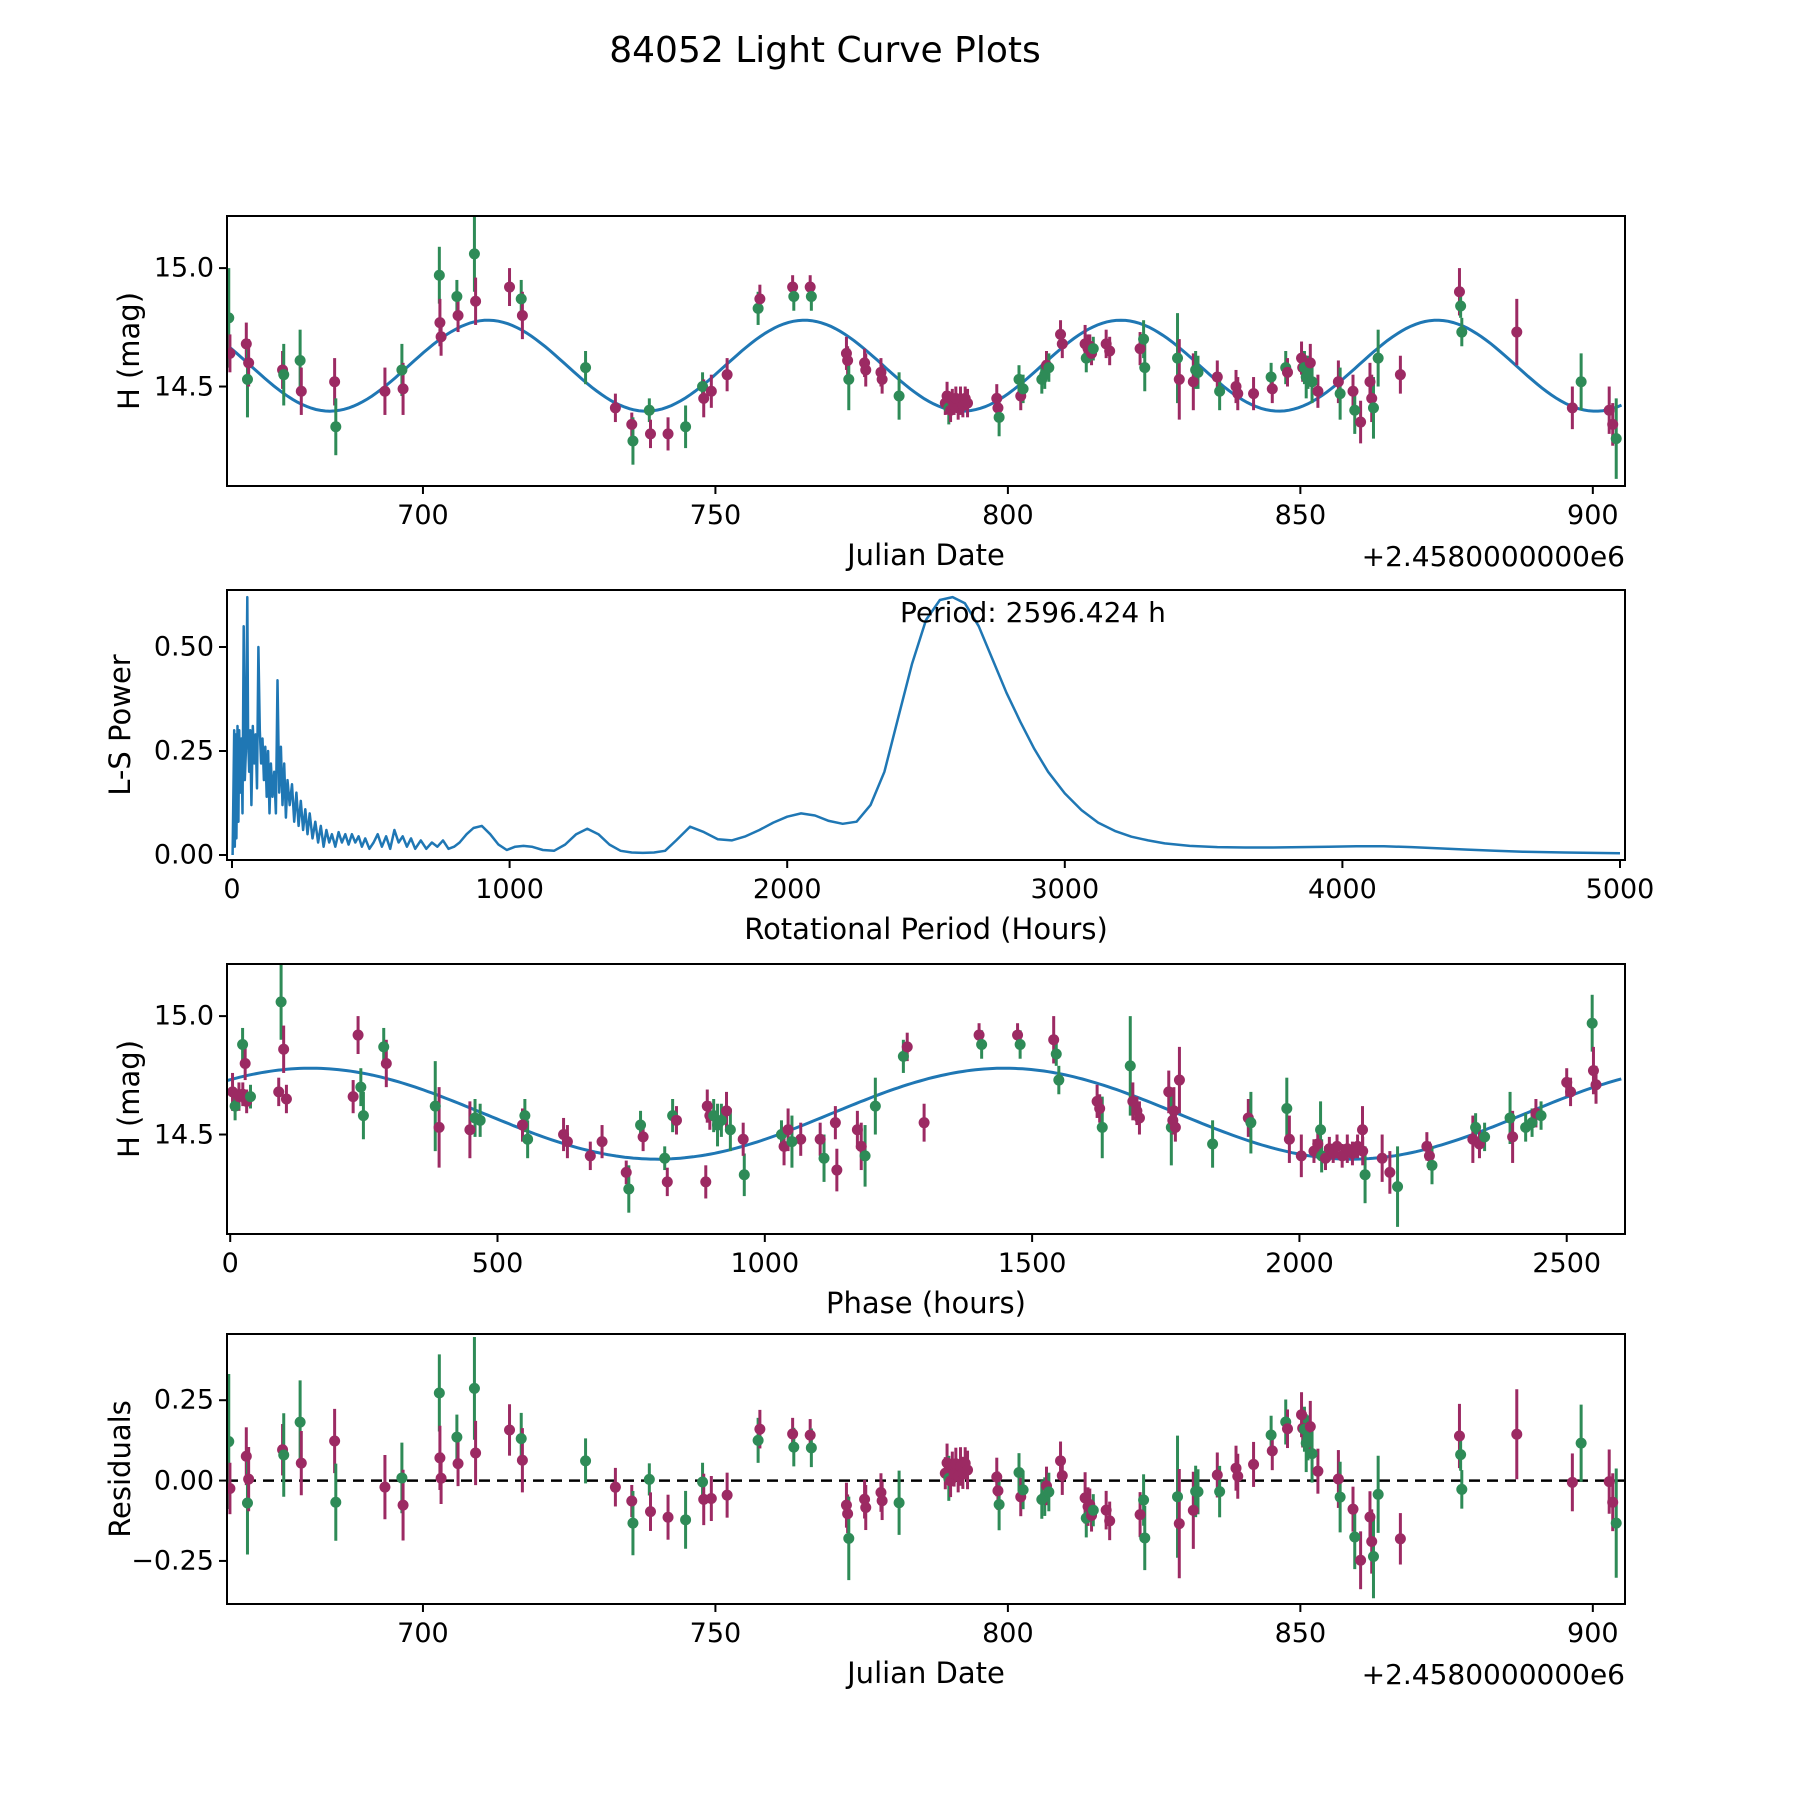 The image size is (1800, 1800). I want to click on p1-y-axis-label: H (mag), so click(129, 351).